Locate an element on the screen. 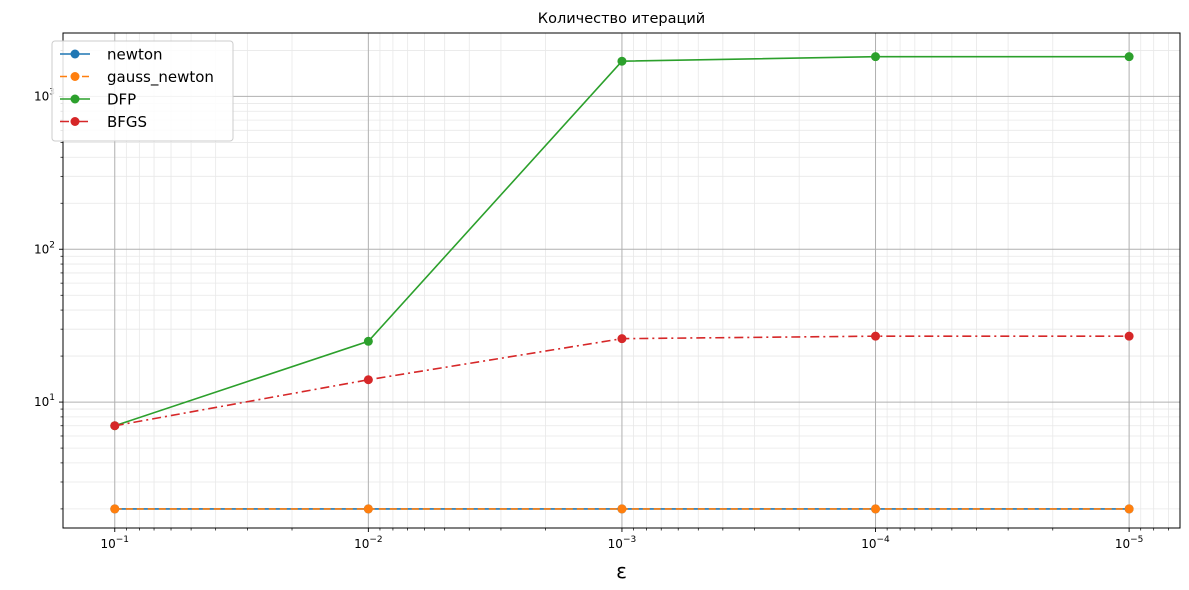 The height and width of the screenshot is (590, 1189). legend-marker-dfp is located at coordinates (75, 99).